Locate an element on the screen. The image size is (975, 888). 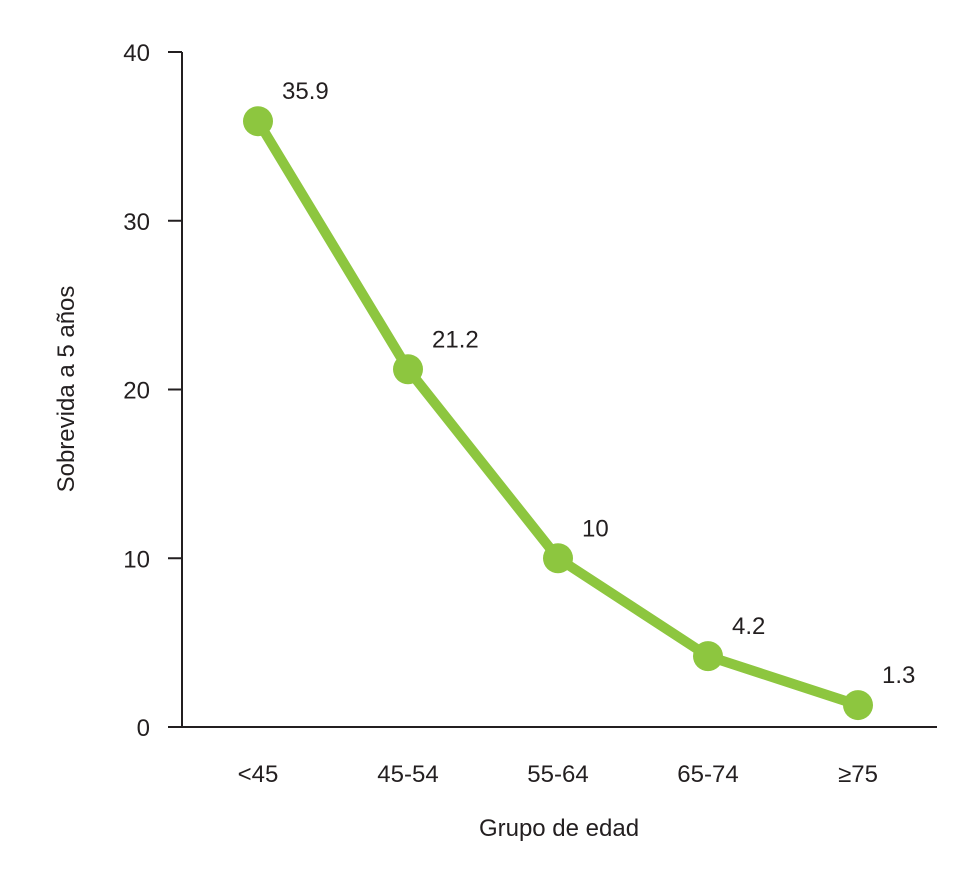
x-tick-label: <45 is located at coordinates (258, 774).